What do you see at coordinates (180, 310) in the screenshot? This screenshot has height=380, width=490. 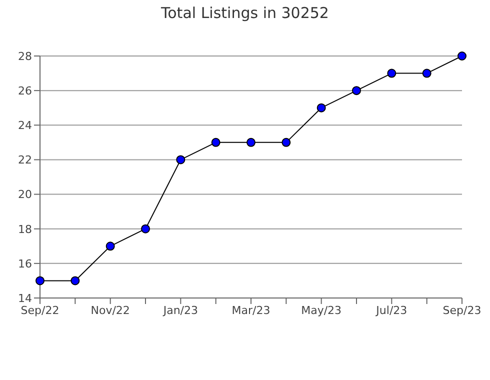 I see `x-tick-label: Jan/23` at bounding box center [180, 310].